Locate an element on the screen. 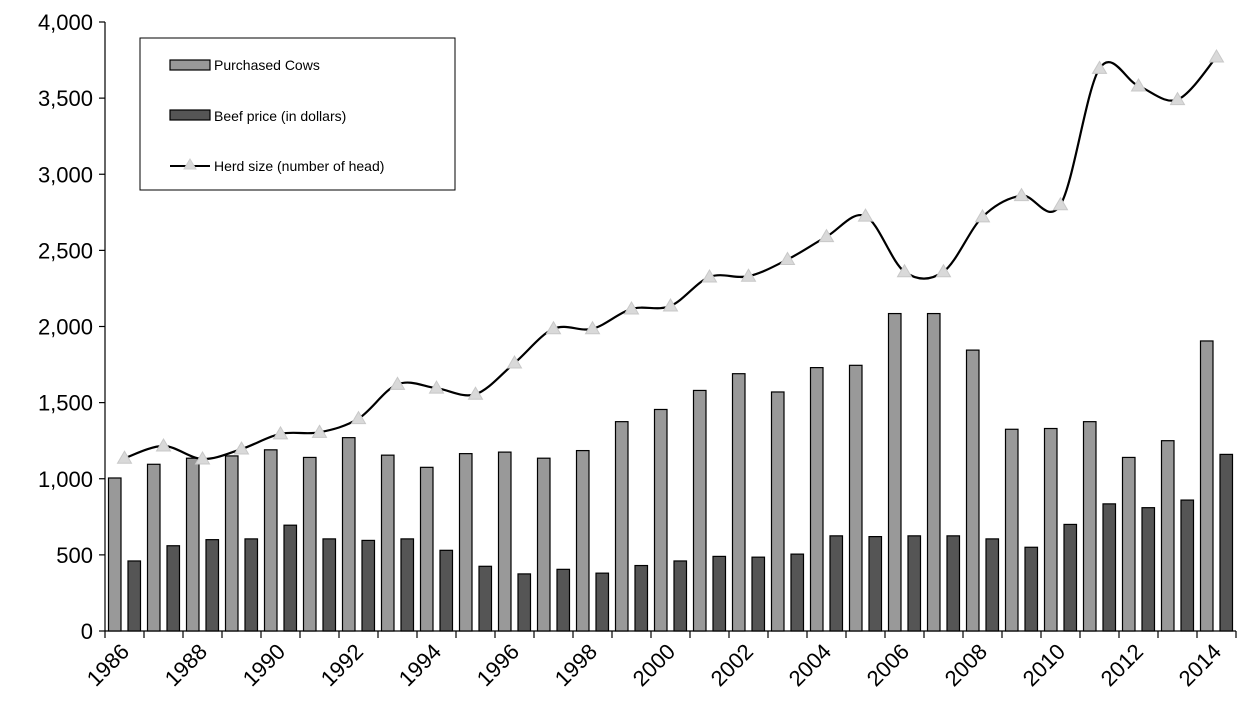  x-tick-label: 1992 is located at coordinates (342, 665).